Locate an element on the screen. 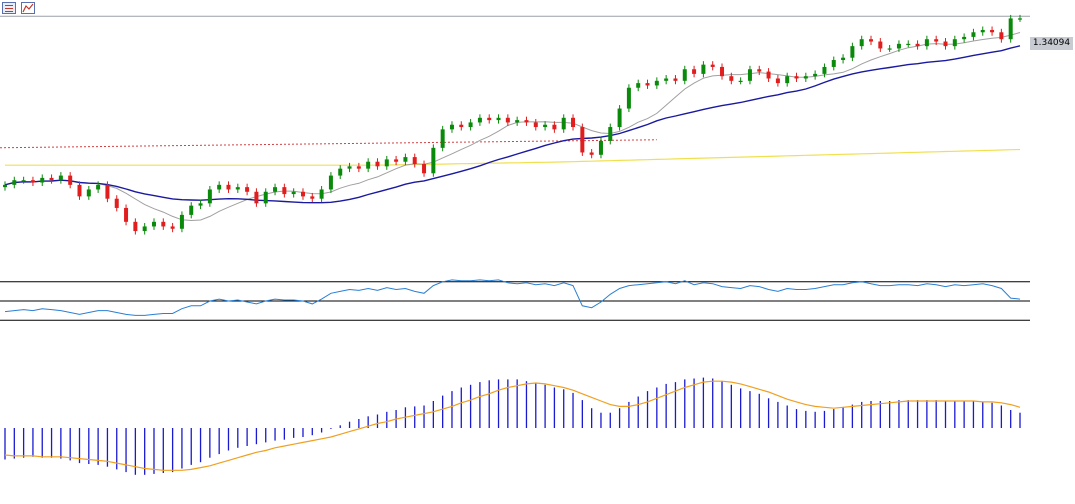  ma-slow-line is located at coordinates (513, 157).